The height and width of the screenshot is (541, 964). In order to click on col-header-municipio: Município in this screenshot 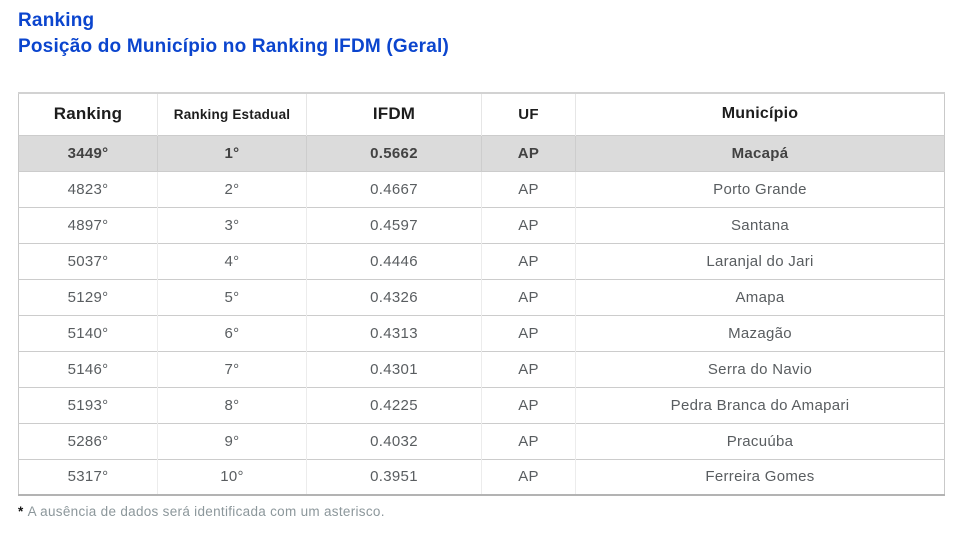, I will do `click(760, 114)`.